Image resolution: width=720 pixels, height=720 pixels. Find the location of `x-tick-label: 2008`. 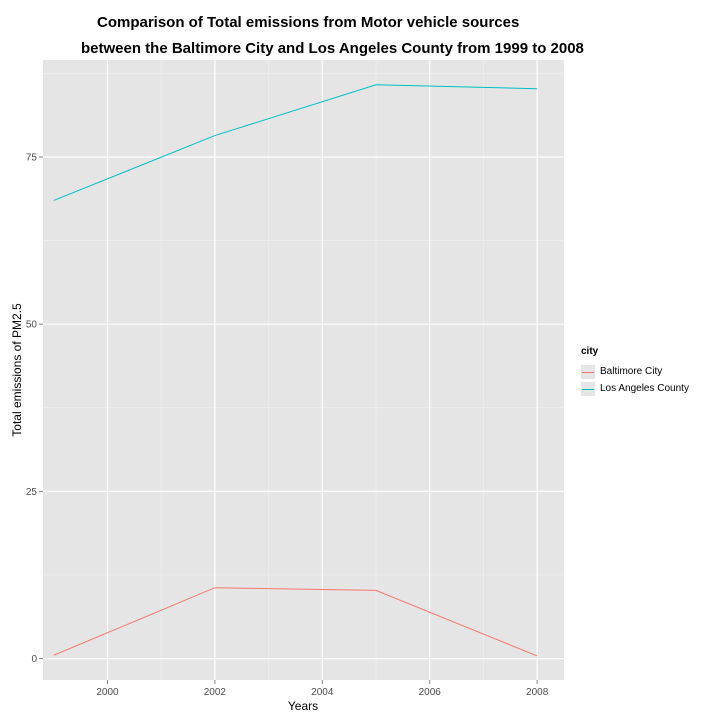

x-tick-label: 2008 is located at coordinates (537, 692).